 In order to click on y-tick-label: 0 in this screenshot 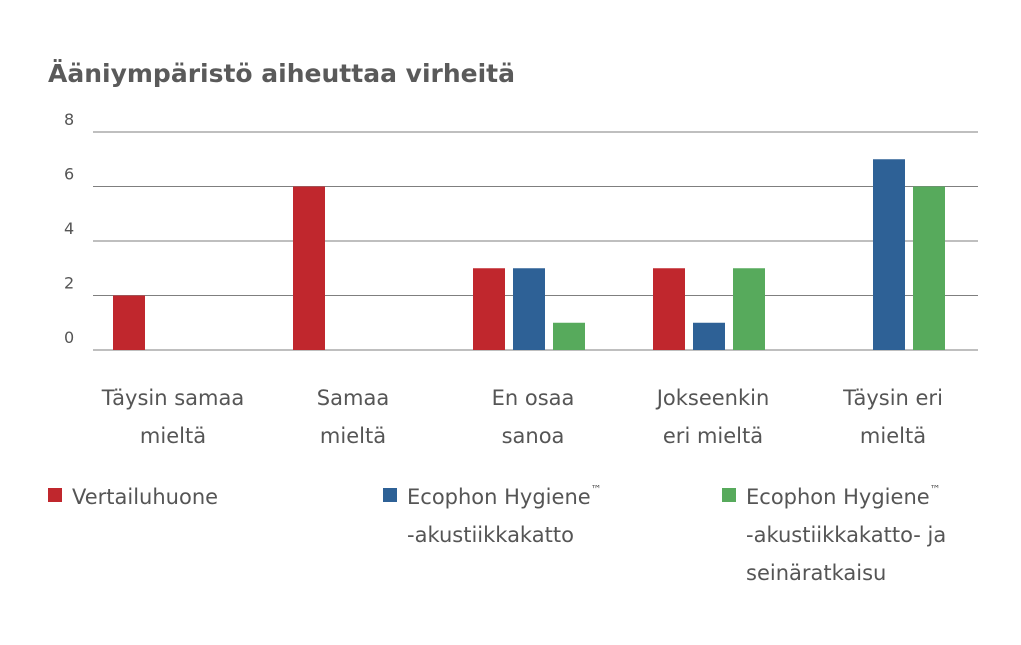, I will do `click(69, 337)`.